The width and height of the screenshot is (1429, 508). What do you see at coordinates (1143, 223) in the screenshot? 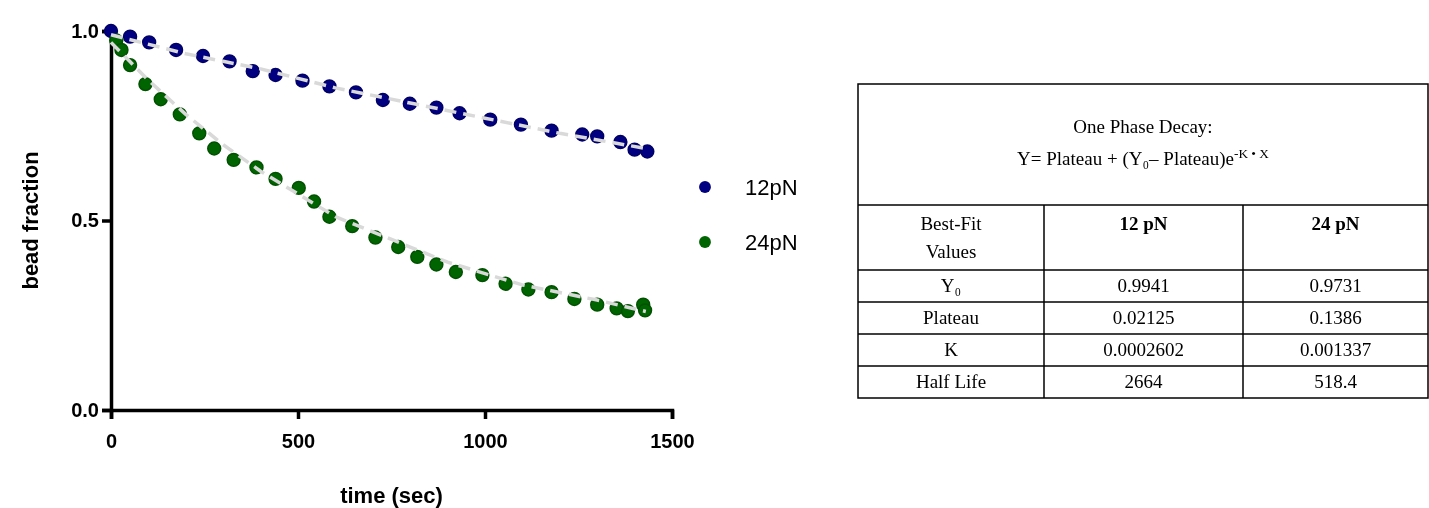
I see `category-label: 12 pN` at bounding box center [1143, 223].